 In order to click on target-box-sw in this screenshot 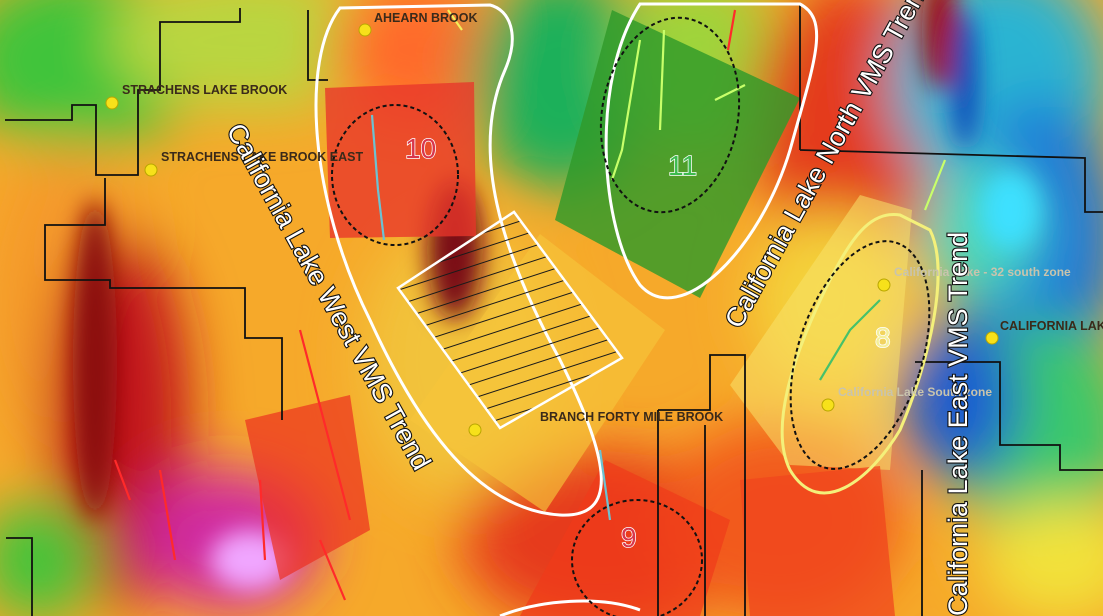, I will do `click(307, 487)`.